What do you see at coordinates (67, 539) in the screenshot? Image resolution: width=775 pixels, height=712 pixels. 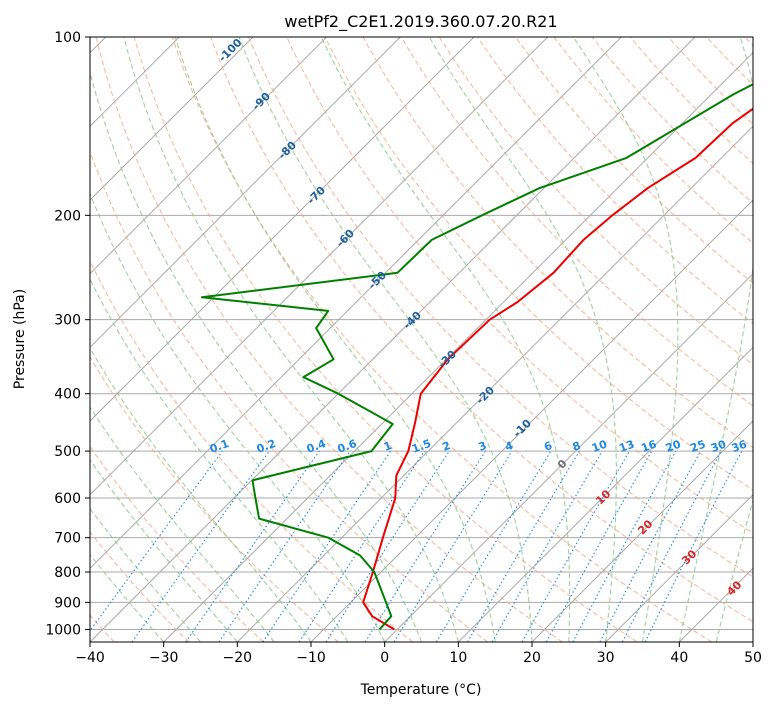 I see `y-tick-label: 700` at bounding box center [67, 539].